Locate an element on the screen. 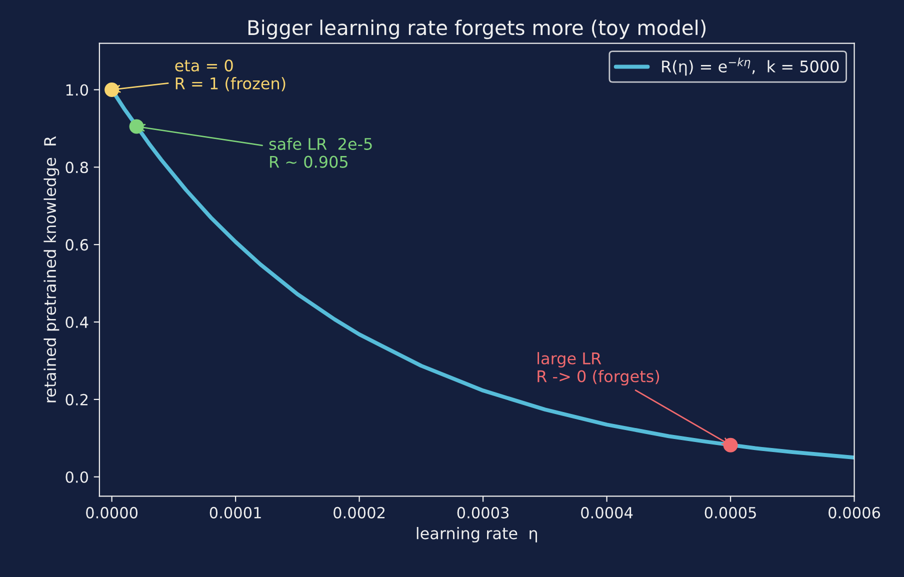 This screenshot has width=904, height=577. annotation: large LR R -> 0 (forgets) is located at coordinates (599, 369).